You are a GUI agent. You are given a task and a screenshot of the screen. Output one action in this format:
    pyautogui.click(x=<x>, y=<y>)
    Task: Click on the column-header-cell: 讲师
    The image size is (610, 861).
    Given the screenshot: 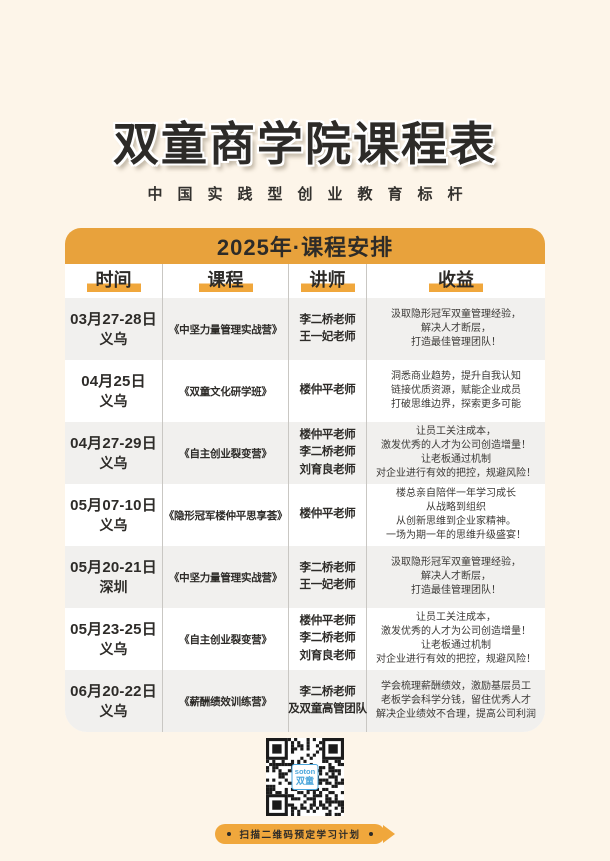 What is the action you would take?
    pyautogui.click(x=328, y=281)
    